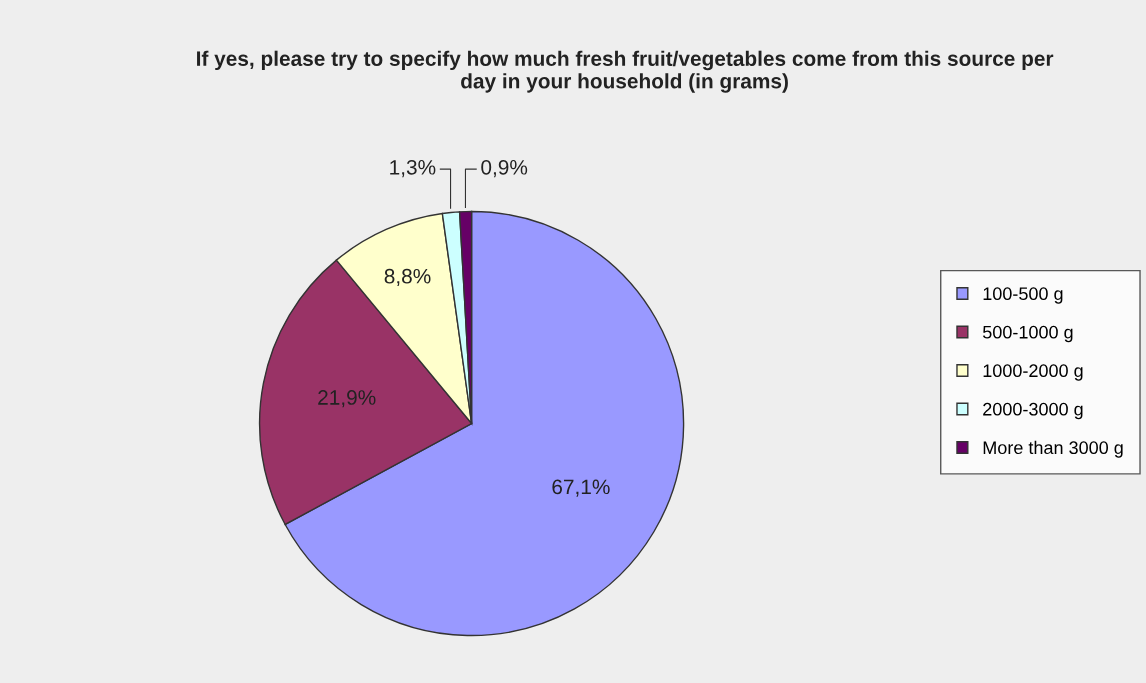 The height and width of the screenshot is (683, 1146). Describe the element at coordinates (581, 488) in the screenshot. I see `data-label: 67,1%` at that location.